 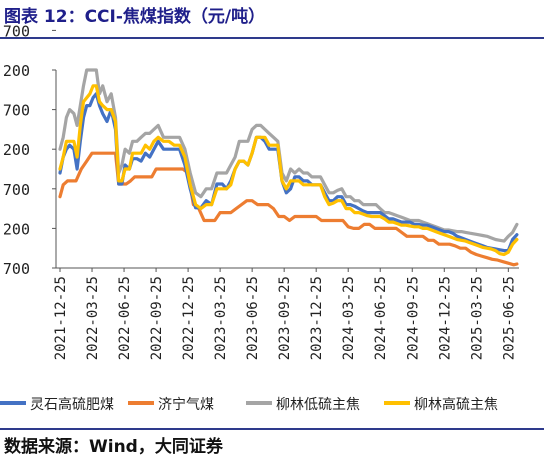 I want to click on x-tick-label: 2023-12-25, so click(x=317, y=318).